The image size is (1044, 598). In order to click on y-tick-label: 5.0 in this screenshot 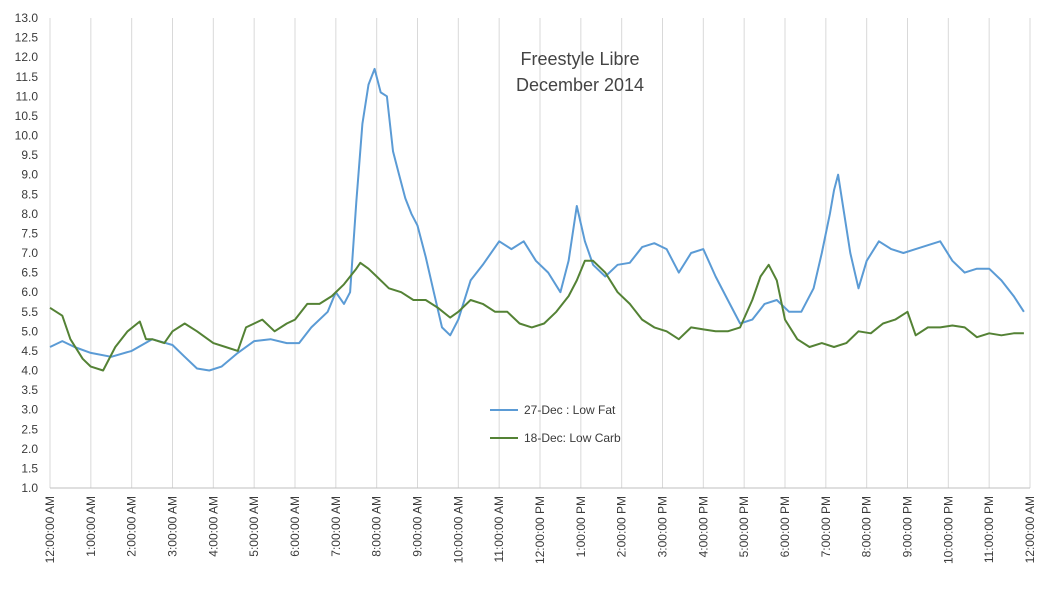, I will do `click(29, 331)`.